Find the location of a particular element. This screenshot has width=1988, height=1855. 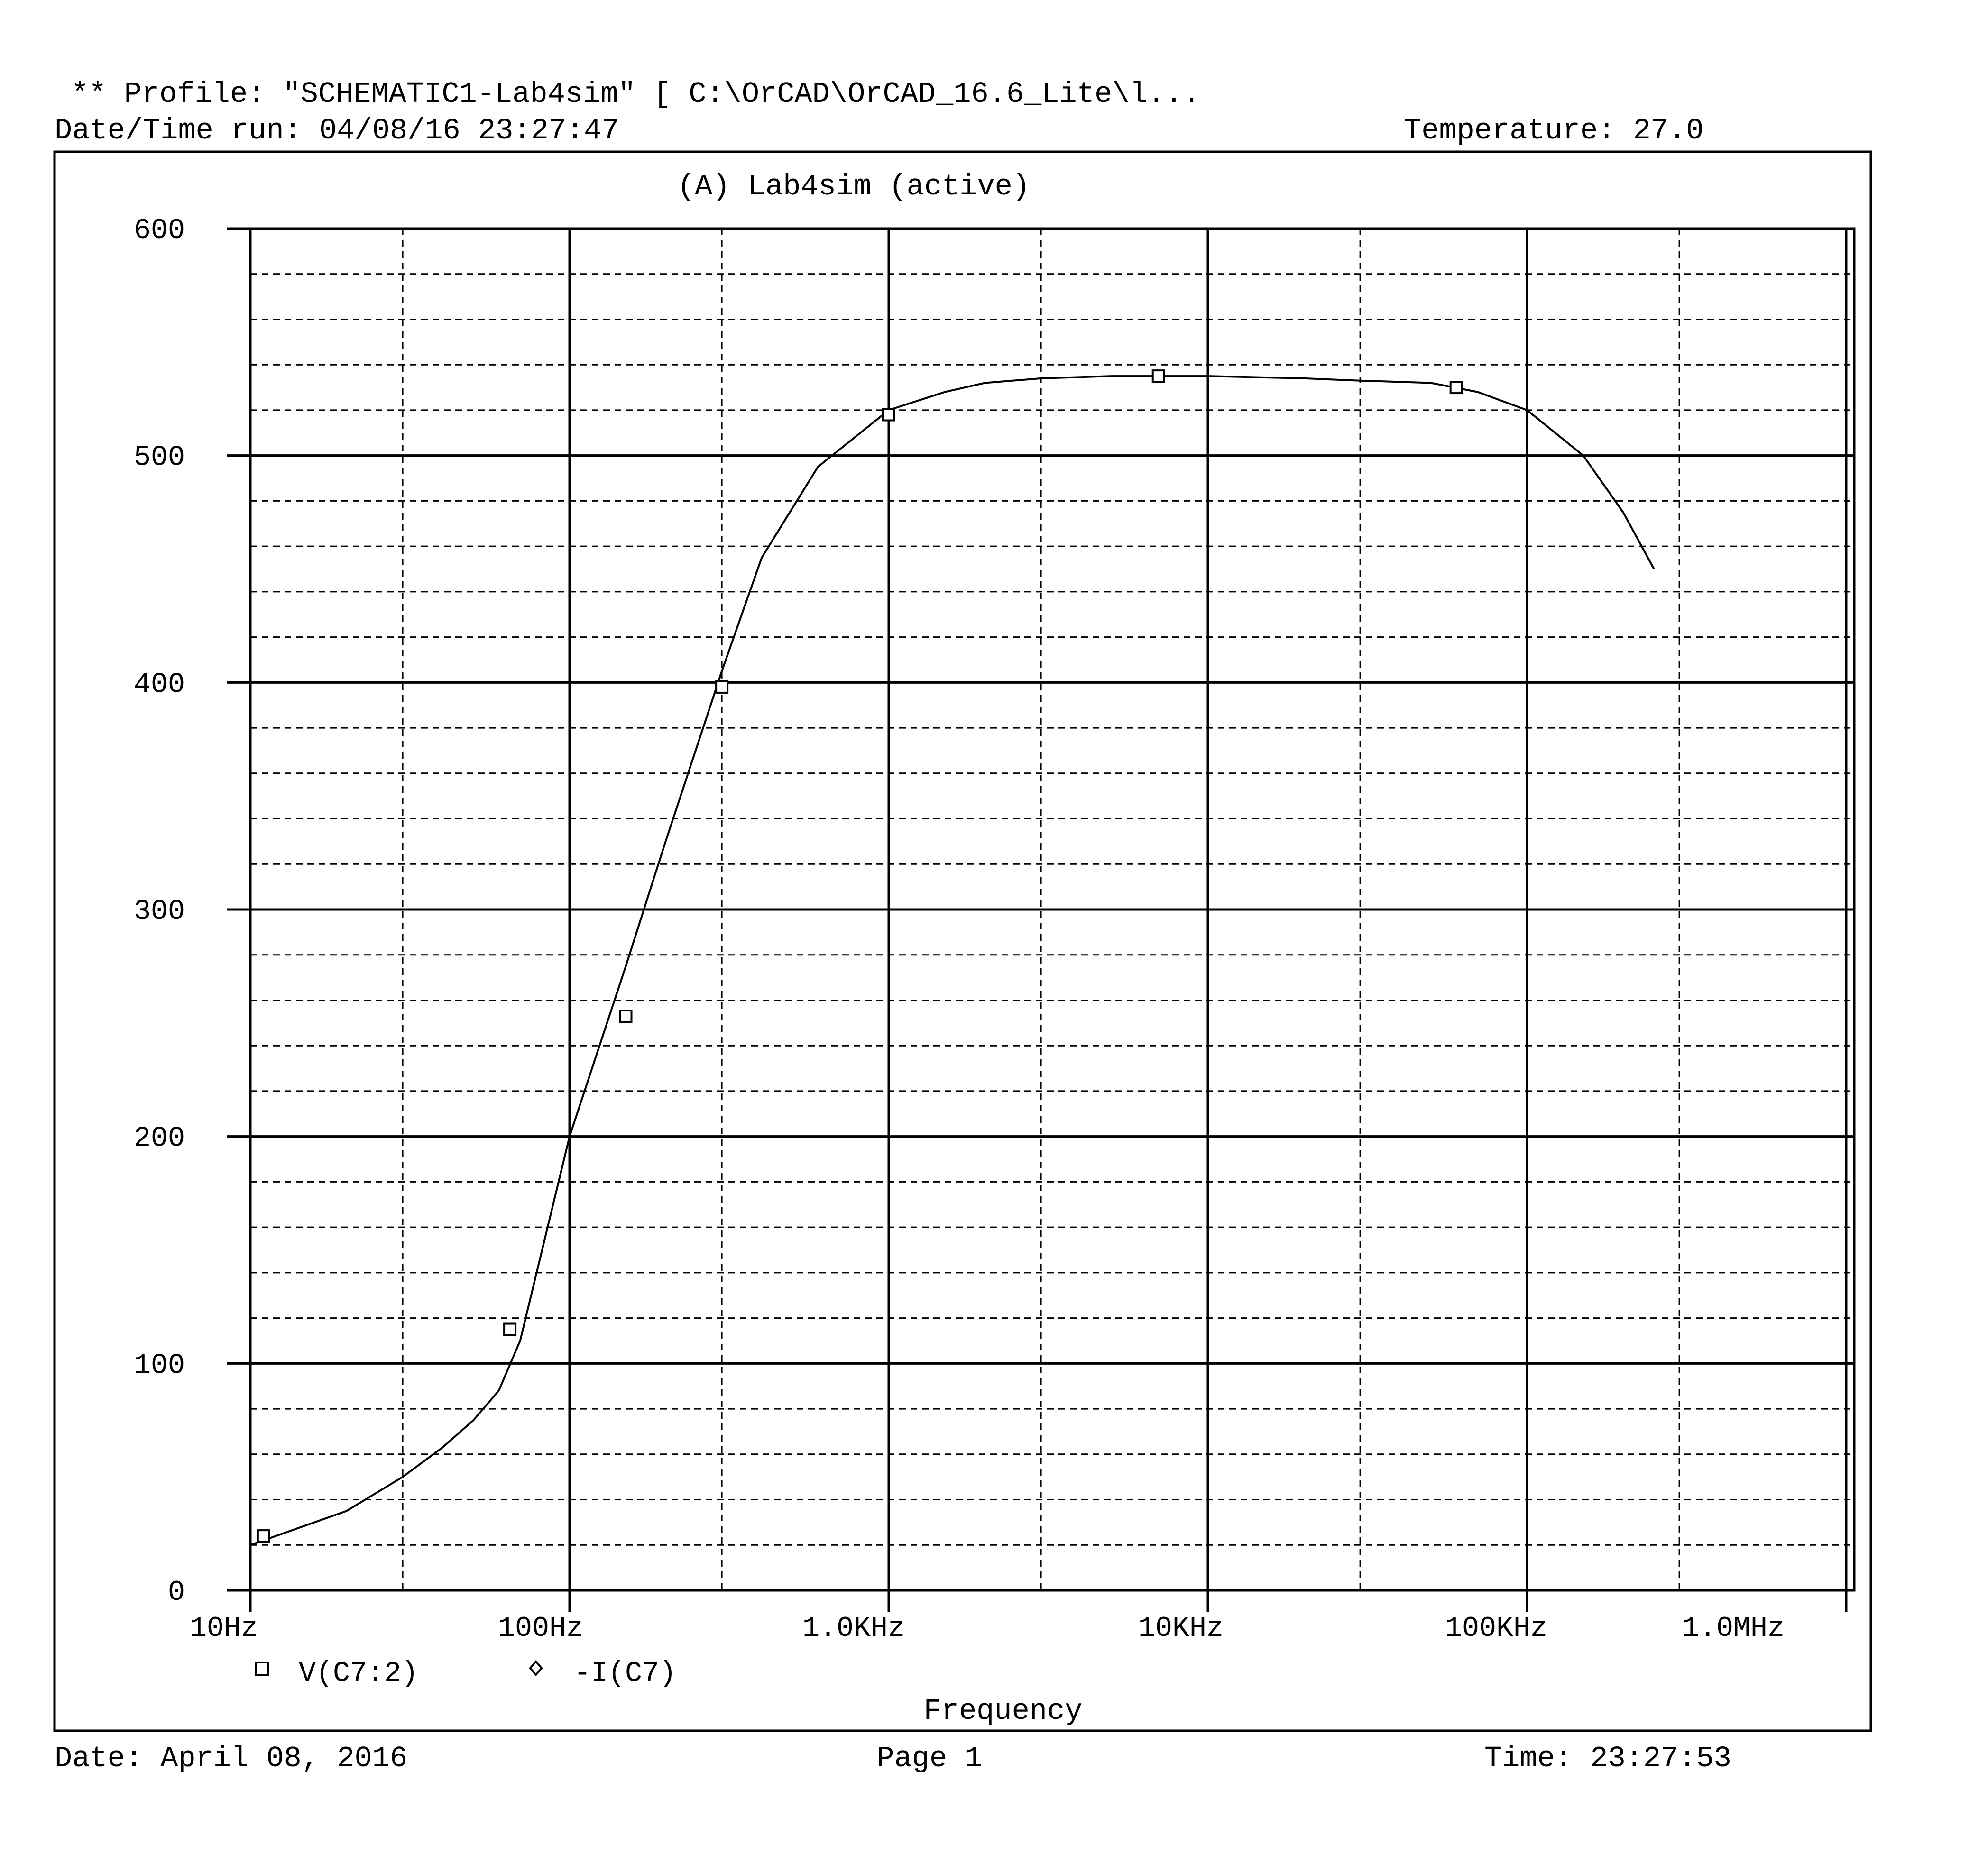

date-time-run: Date/Time run: 04/08/16 23:27:47 is located at coordinates (337, 131).